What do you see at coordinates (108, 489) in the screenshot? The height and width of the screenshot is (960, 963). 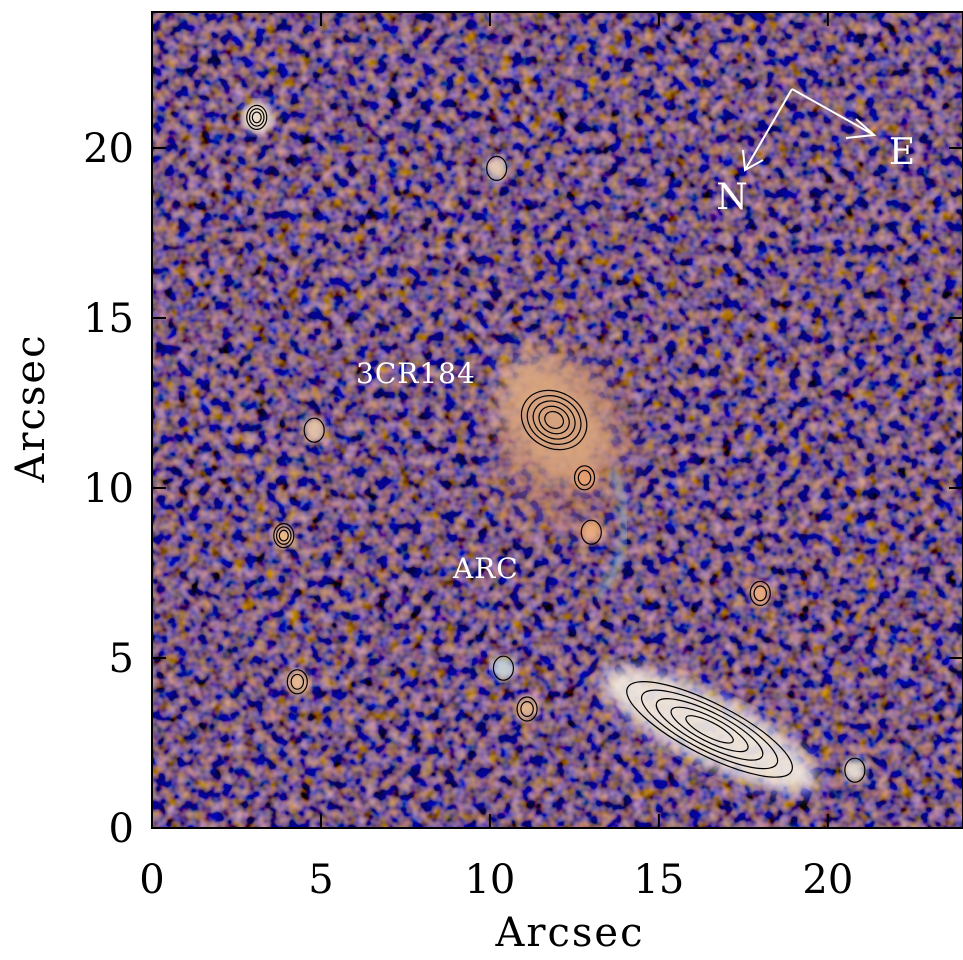 I see `y-tick-label: 10` at bounding box center [108, 489].